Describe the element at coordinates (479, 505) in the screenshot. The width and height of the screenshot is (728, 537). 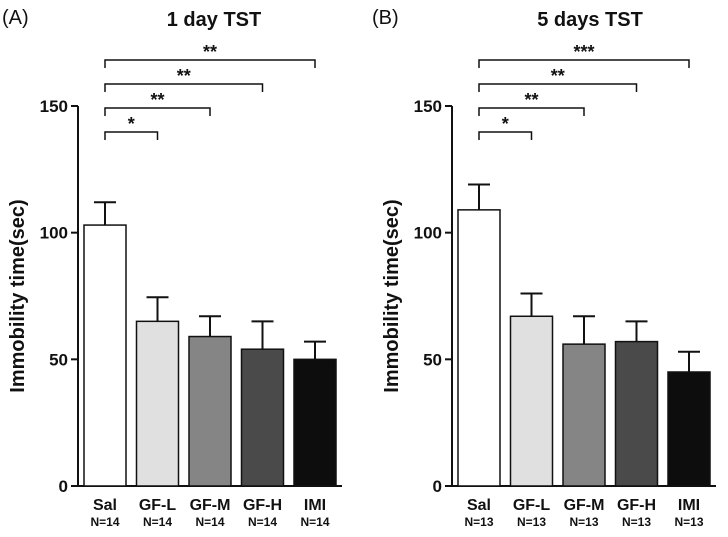
I see `panel-b-category-label: Sal` at that location.